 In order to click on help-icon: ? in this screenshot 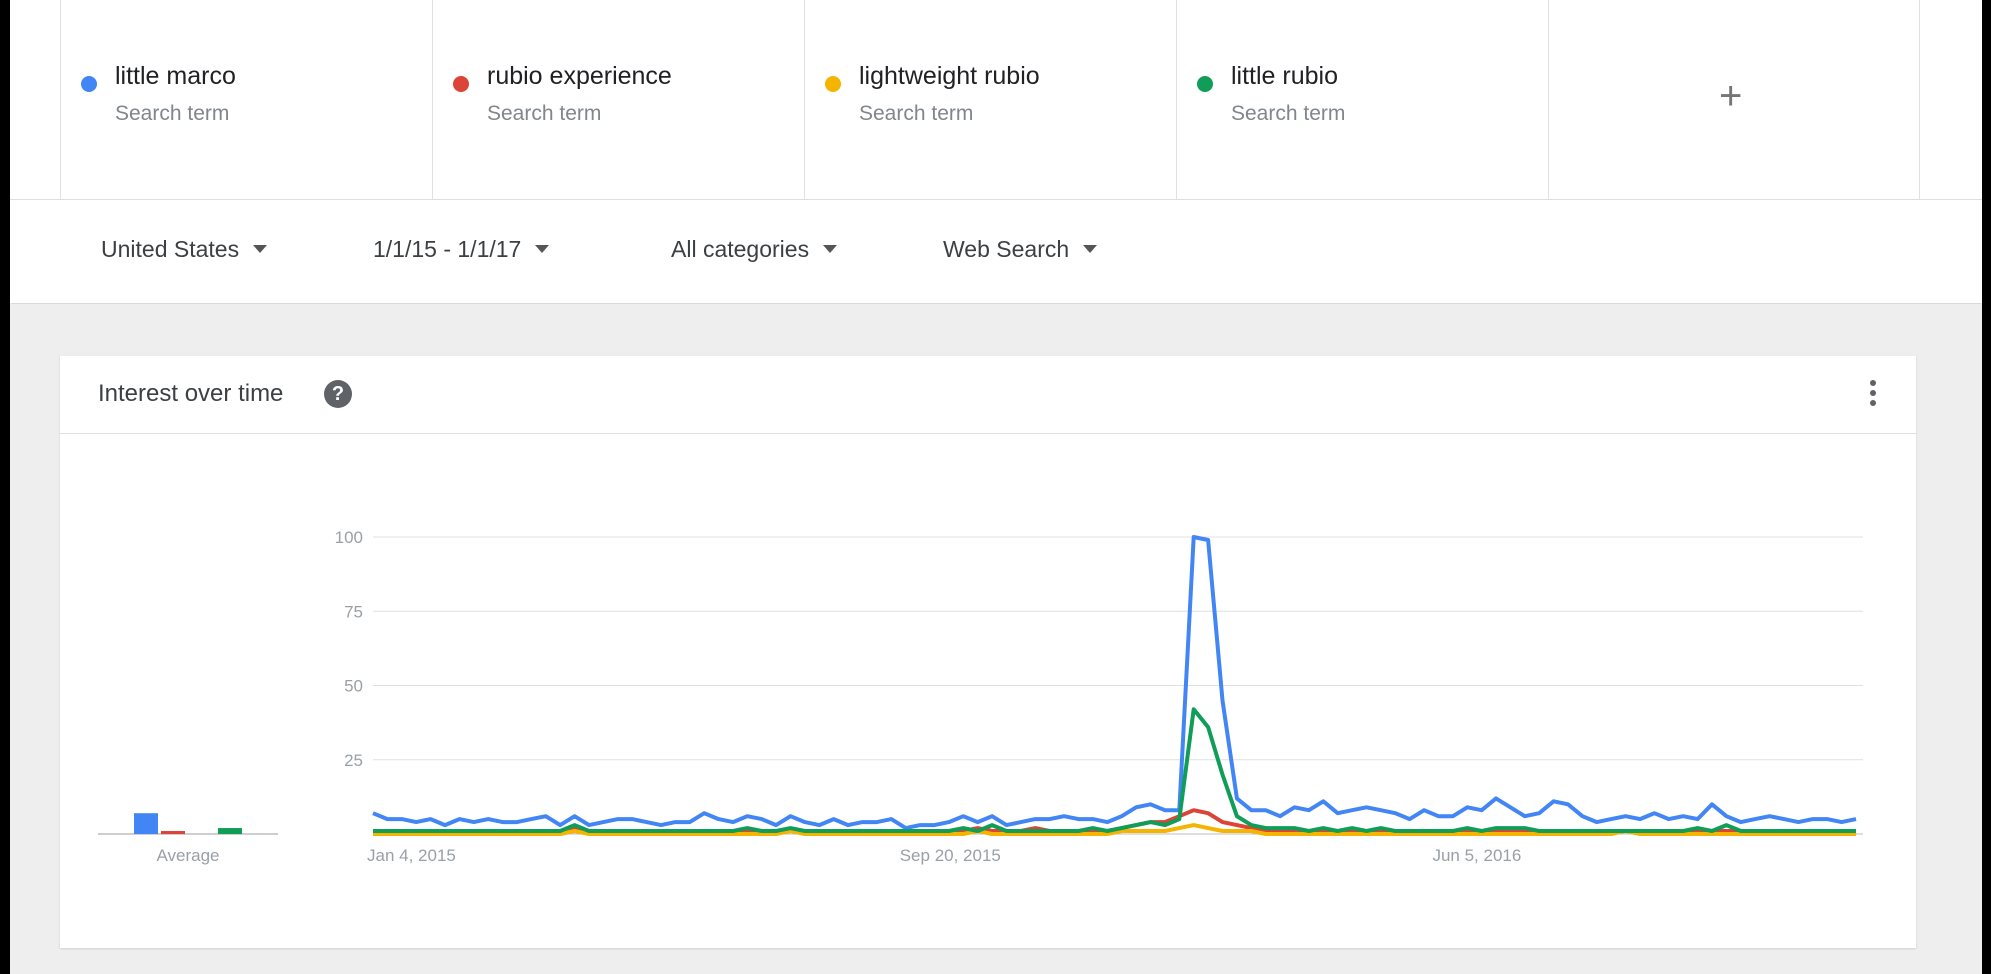, I will do `click(338, 394)`.